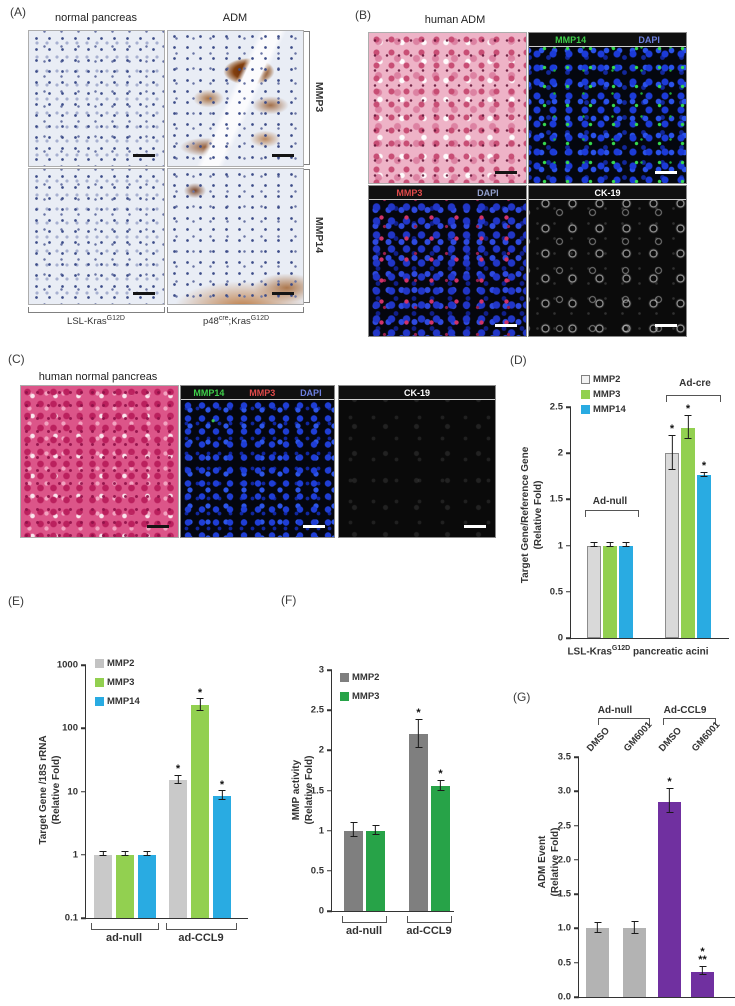 The image size is (735, 1006). I want to click on y-tick-label: 2, so click(321, 750).